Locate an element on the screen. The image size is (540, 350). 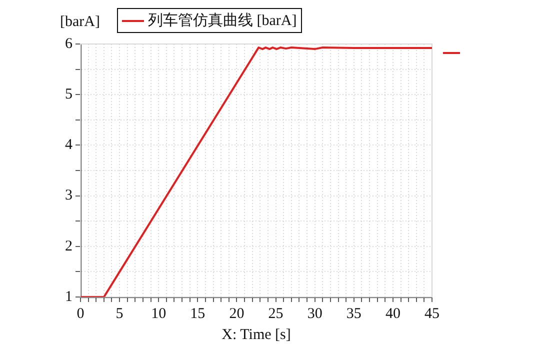
x-tick-label: 25 is located at coordinates (276, 314).